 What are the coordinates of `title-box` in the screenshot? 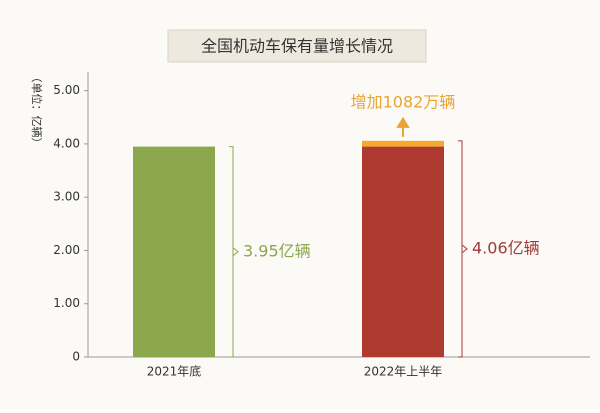 It's located at (297, 46).